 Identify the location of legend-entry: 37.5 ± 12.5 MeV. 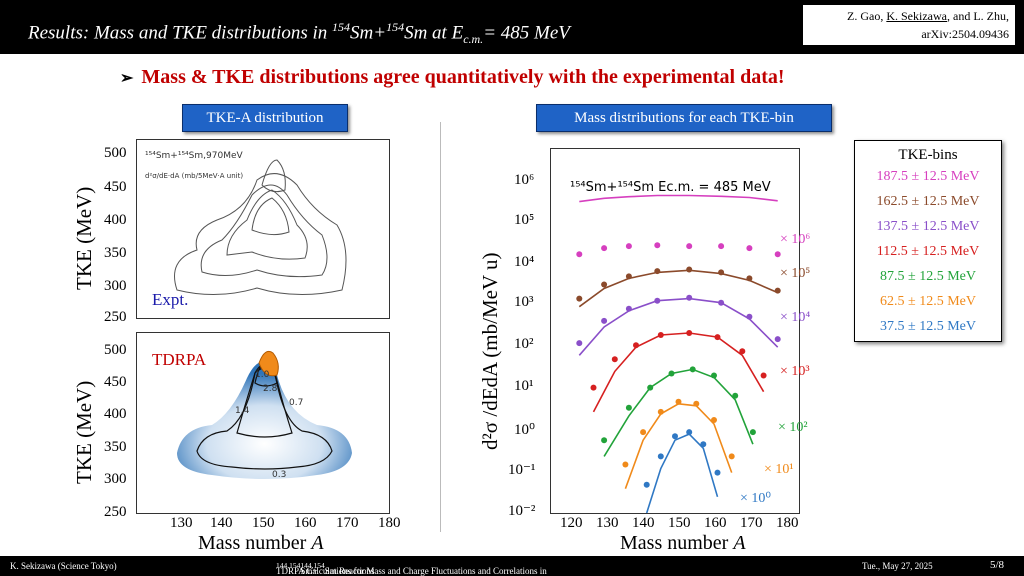
(928, 326).